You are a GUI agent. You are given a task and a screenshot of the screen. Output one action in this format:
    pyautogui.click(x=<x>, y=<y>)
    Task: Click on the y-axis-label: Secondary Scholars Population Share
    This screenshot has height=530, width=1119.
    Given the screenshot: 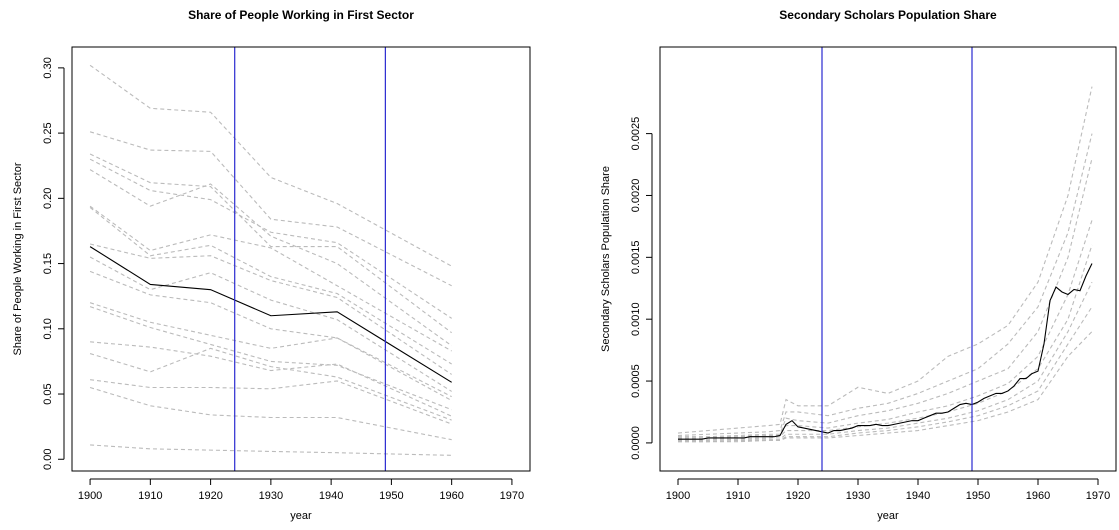 What is the action you would take?
    pyautogui.click(x=606, y=259)
    